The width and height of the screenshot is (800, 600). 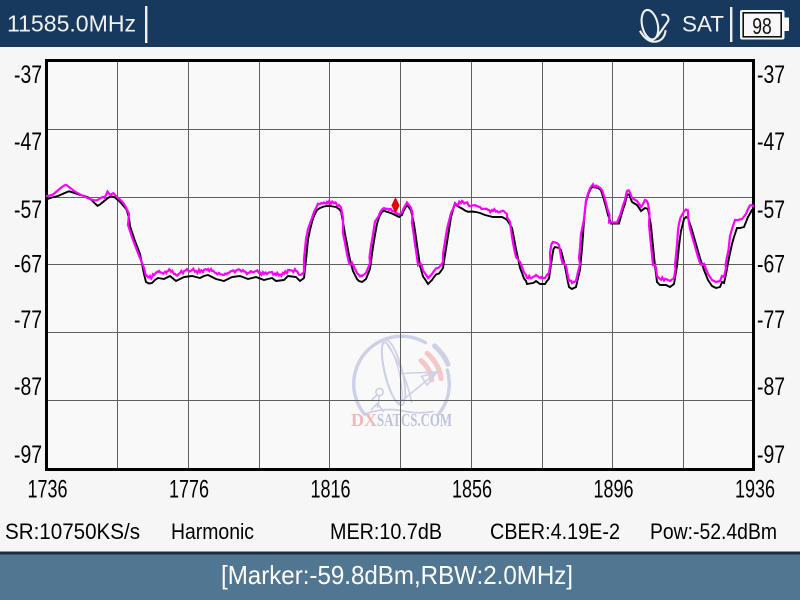 I want to click on svg-text: 1856, so click(x=472, y=490).